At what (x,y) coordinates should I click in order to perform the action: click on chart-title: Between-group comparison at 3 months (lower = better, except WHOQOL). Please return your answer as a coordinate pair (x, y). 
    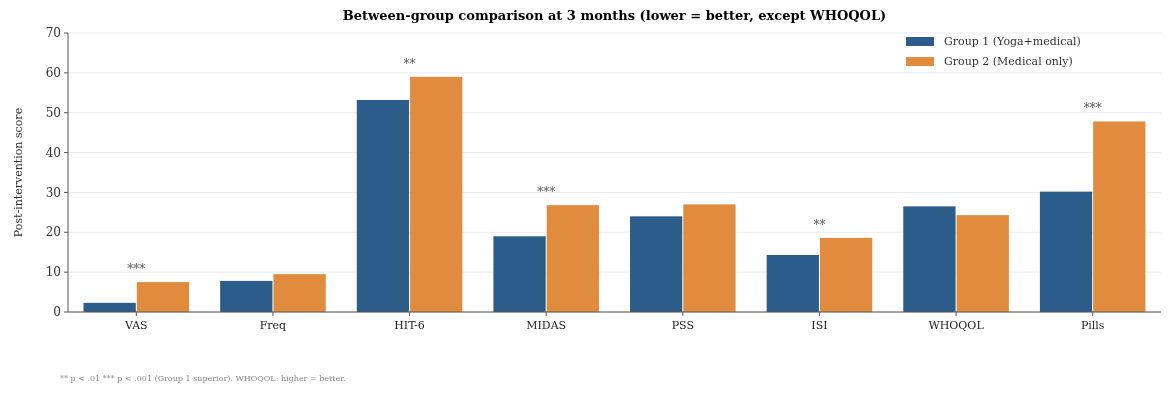
    Looking at the image, I should click on (614, 15).